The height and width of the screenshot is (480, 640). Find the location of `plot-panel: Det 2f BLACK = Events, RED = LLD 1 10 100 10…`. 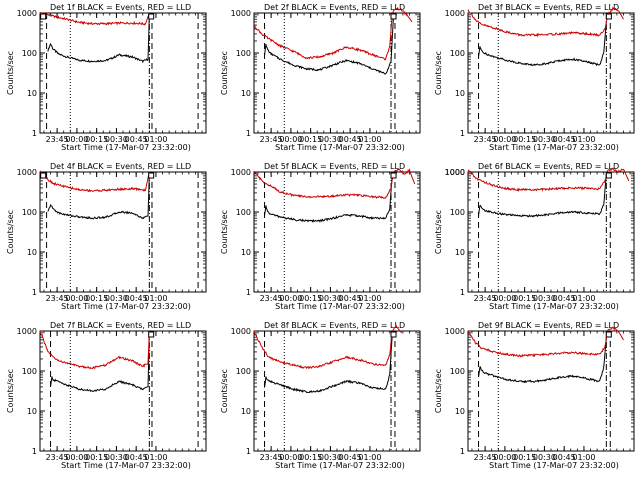

plot-panel: Det 2f BLACK = Events, RED = LLD 1 10 100 10… is located at coordinates (320, 77).